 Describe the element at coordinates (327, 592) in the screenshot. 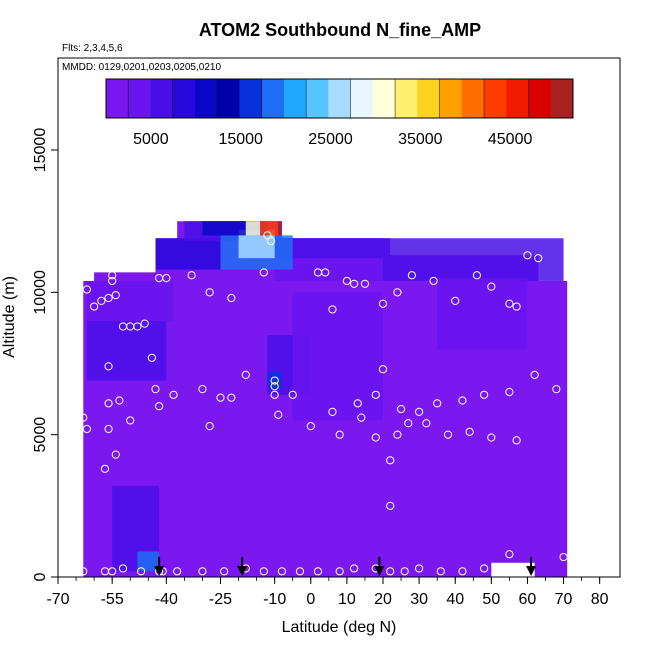

I see `x-axis: -70 -55 -40 -25 -10 0 10 20 30 40 50 60 70 80` at that location.